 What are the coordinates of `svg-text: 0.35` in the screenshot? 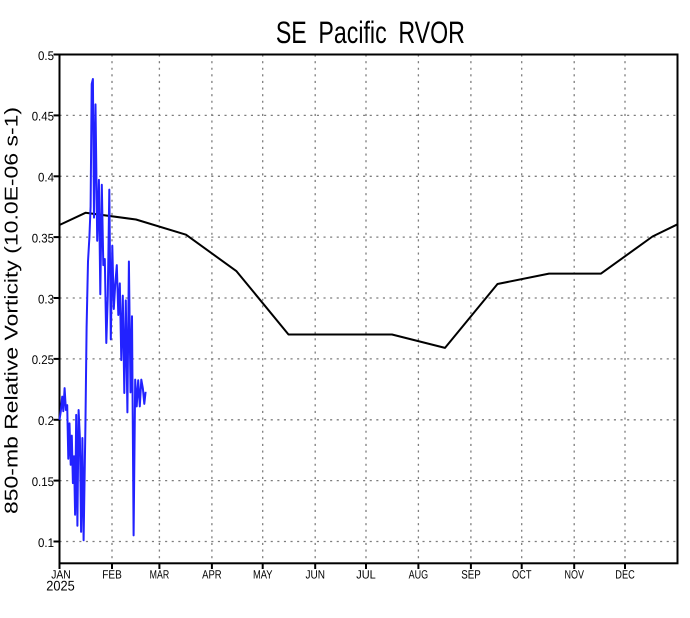 It's located at (43, 238).